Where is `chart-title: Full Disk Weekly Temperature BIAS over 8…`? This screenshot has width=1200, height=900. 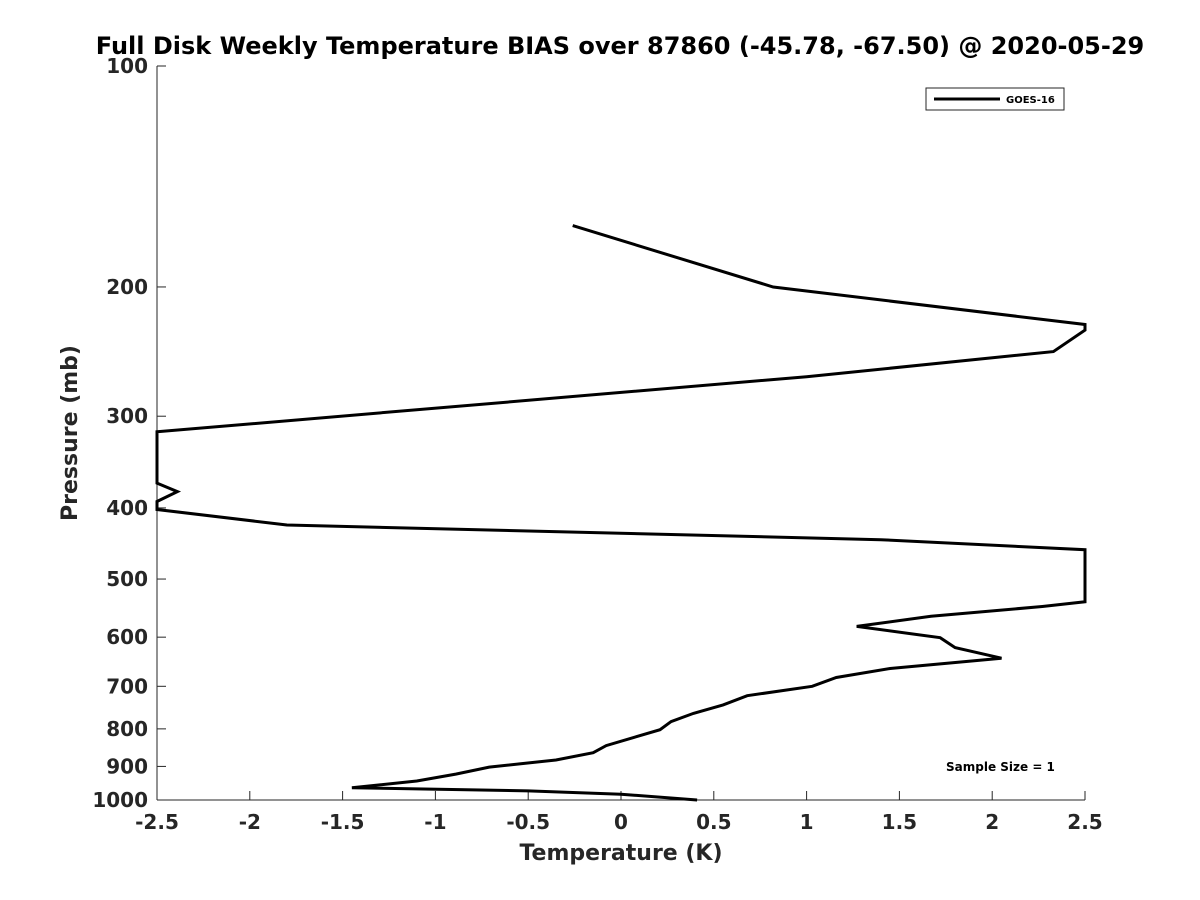 chart-title: Full Disk Weekly Temperature BIAS over 8… is located at coordinates (620, 46).